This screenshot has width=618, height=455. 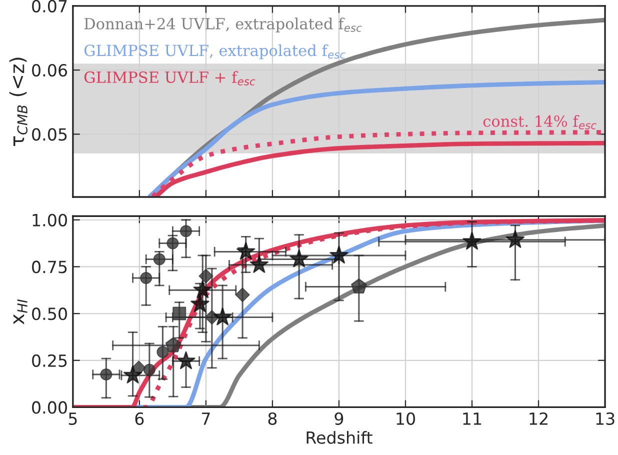 I want to click on x-tick-label: 8, so click(x=272, y=418).